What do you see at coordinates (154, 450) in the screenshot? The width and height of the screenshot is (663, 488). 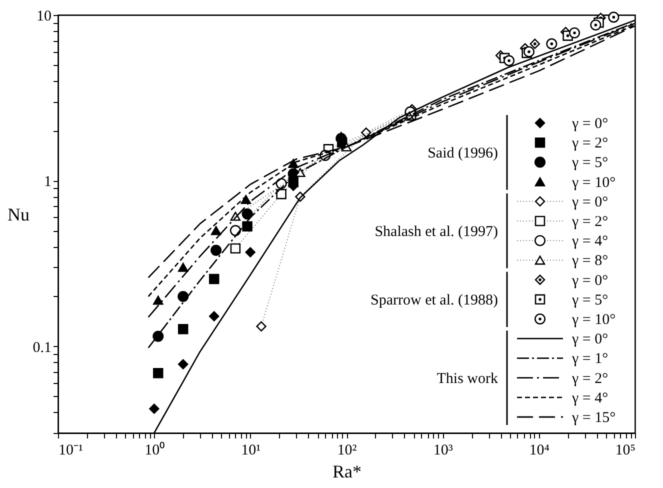 I see `x-tick-label: 10⁰` at bounding box center [154, 450].